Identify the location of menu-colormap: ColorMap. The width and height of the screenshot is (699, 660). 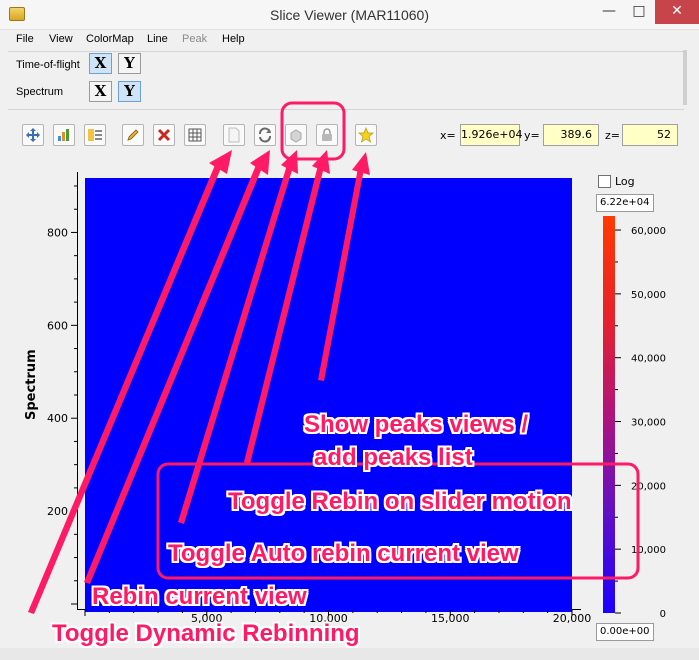
(110, 39).